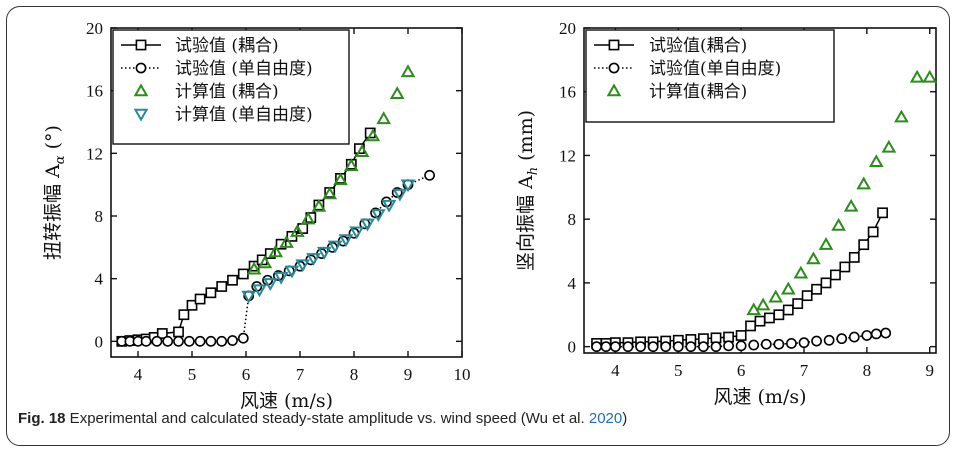  I want to click on legend-label: 计算值 (耦合), so click(227, 92).